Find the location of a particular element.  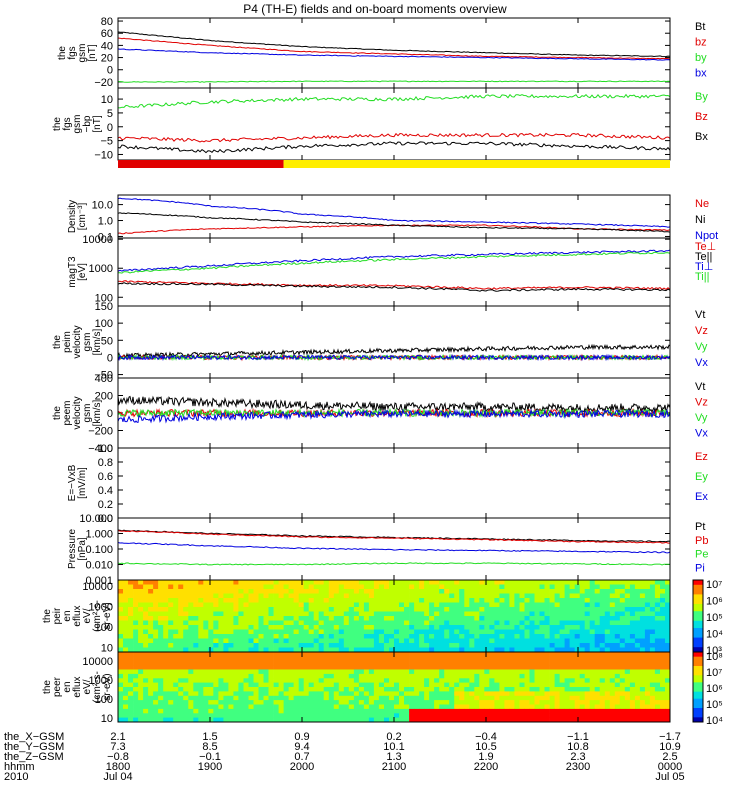

series-Vy is located at coordinates (394, 357).